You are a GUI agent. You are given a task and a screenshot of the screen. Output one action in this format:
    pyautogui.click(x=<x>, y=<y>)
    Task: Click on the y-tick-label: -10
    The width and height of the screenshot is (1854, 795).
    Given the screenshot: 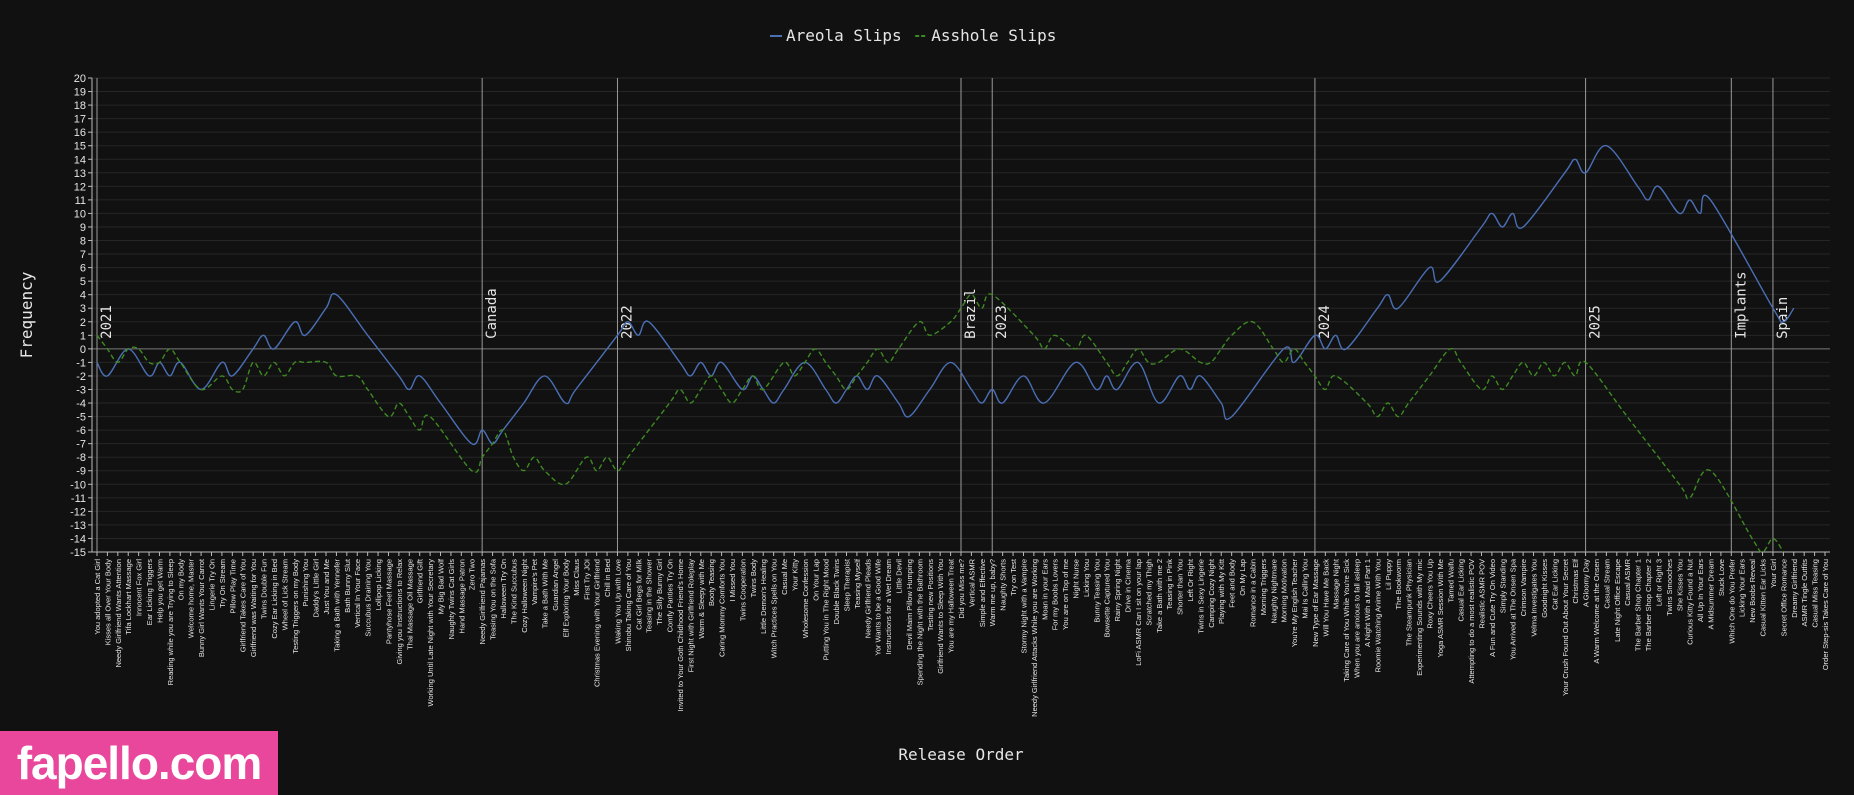 What is the action you would take?
    pyautogui.click(x=78, y=485)
    